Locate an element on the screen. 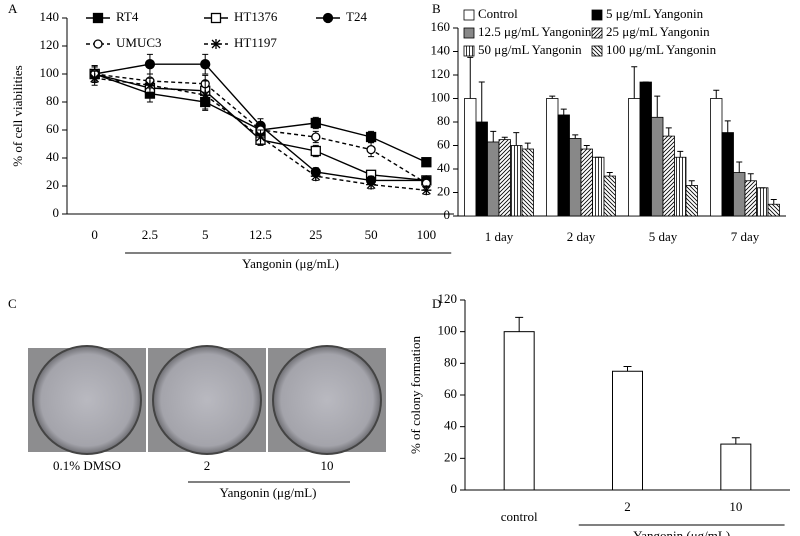 The height and width of the screenshot is (536, 800). legend-label: HT1376 is located at coordinates (256, 16).